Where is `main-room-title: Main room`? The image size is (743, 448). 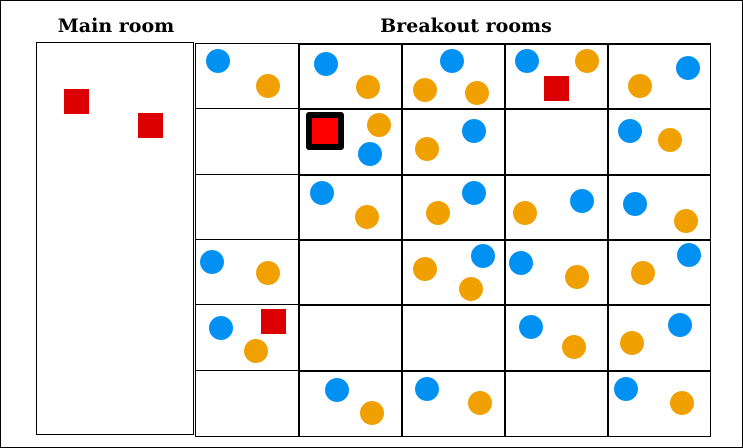
main-room-title: Main room is located at coordinates (116, 26).